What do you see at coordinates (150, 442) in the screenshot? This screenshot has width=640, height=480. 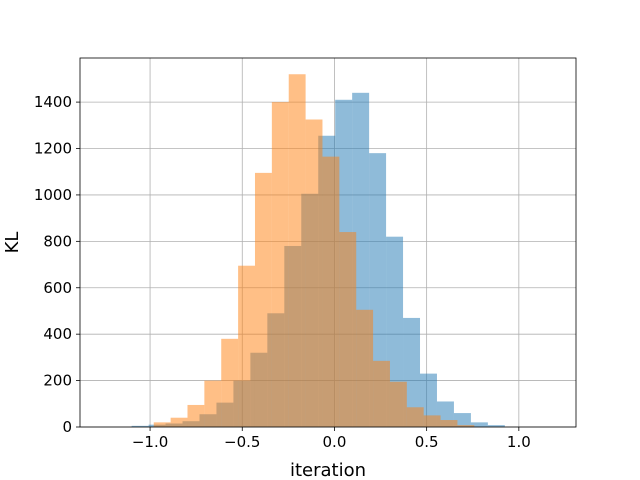 I see `x-tick-label: −1.0` at bounding box center [150, 442].